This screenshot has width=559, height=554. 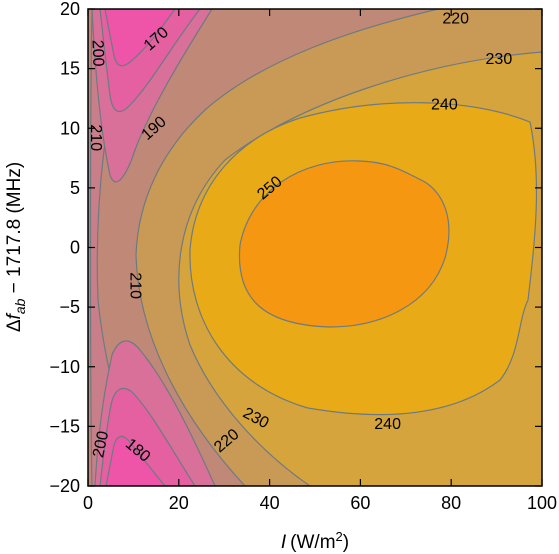 What do you see at coordinates (88, 503) in the screenshot?
I see `x-tick-label: 0` at bounding box center [88, 503].